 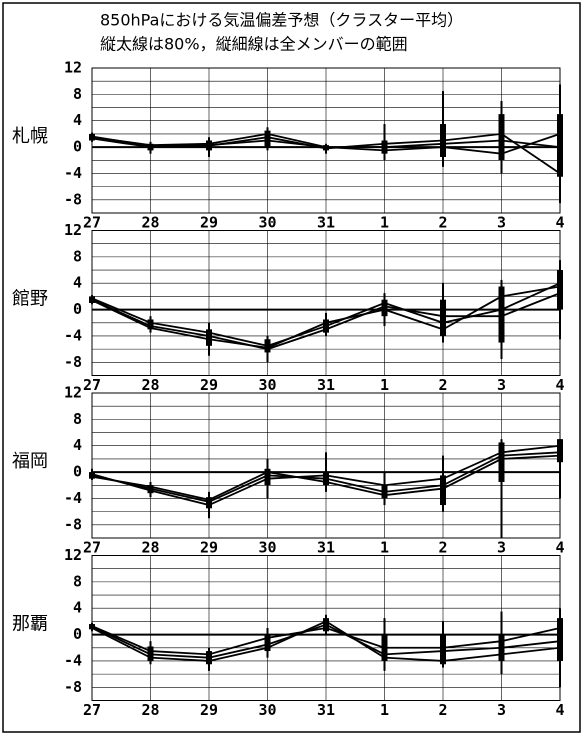 I want to click on y-axis-label: 館野, so click(x=30, y=299).